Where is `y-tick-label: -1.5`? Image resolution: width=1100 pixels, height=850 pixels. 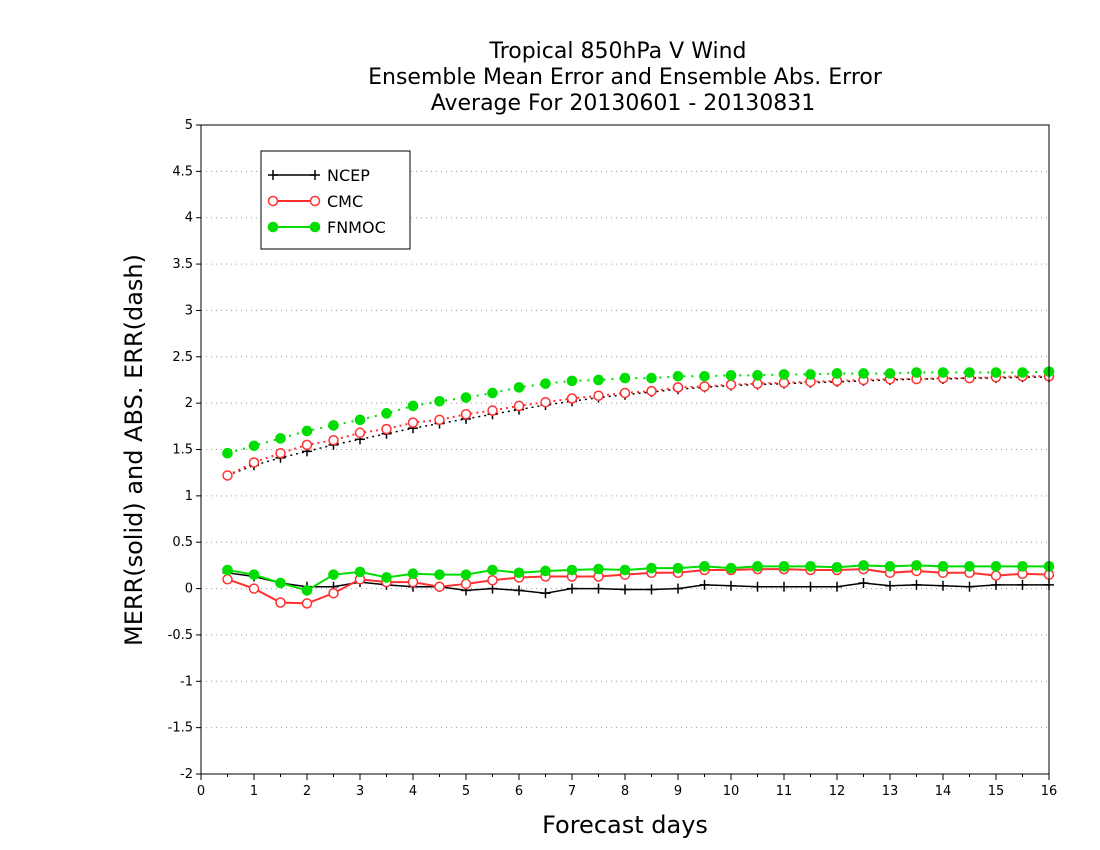 y-tick-label: -1.5 is located at coordinates (180, 728).